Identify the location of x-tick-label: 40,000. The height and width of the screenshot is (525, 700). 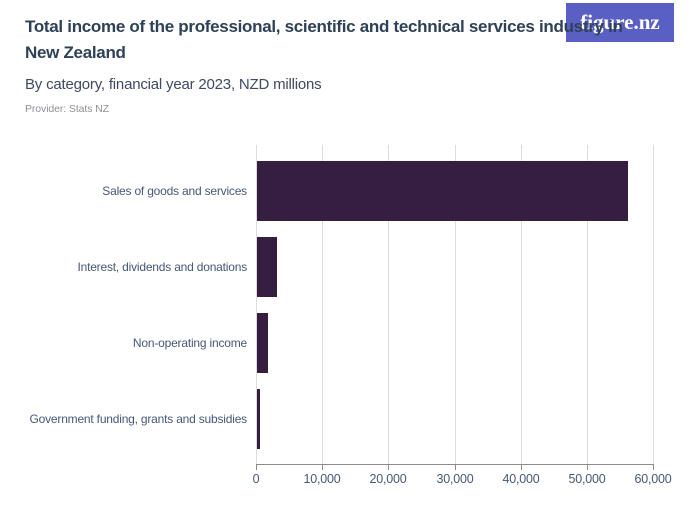
(521, 479).